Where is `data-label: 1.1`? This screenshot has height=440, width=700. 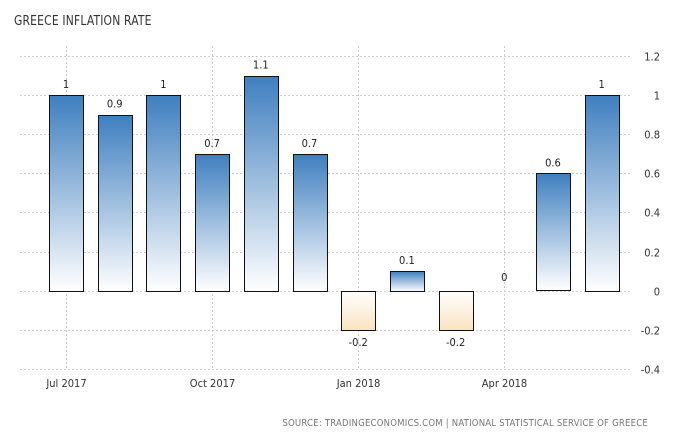
data-label: 1.1 is located at coordinates (261, 65).